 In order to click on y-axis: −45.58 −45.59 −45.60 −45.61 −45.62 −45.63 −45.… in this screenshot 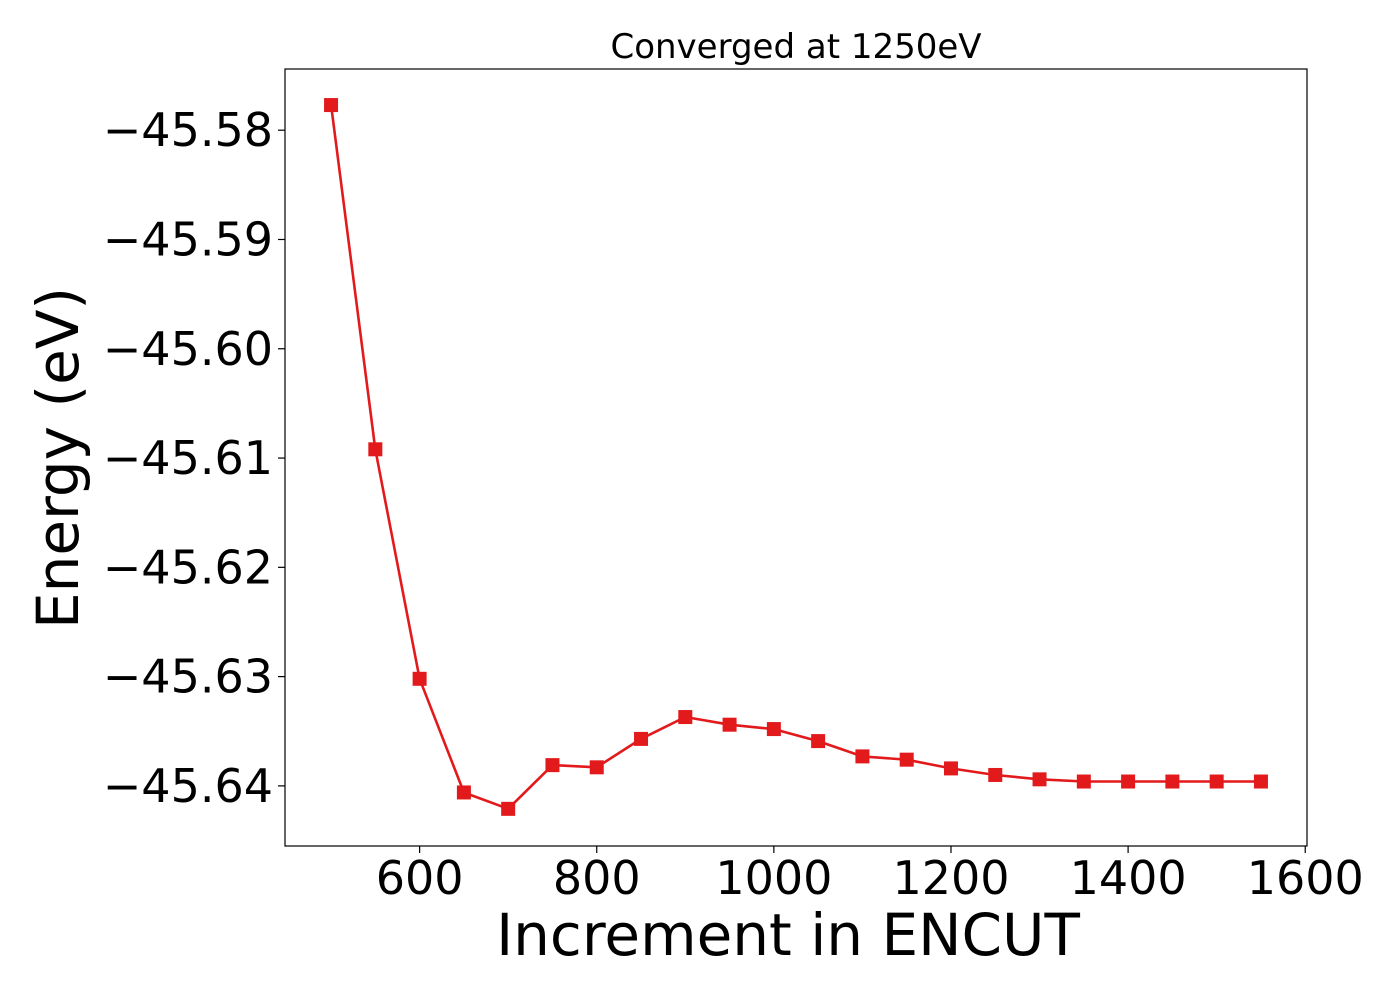, I will do `click(194, 458)`.